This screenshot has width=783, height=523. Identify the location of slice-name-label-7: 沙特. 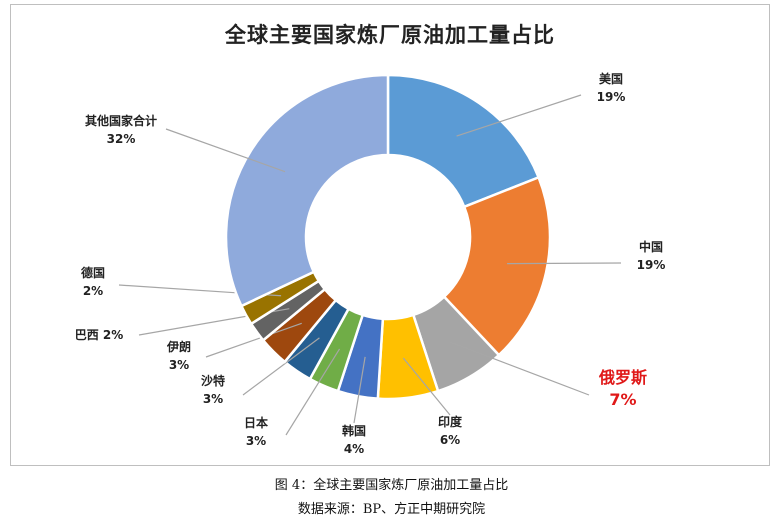
(213, 380).